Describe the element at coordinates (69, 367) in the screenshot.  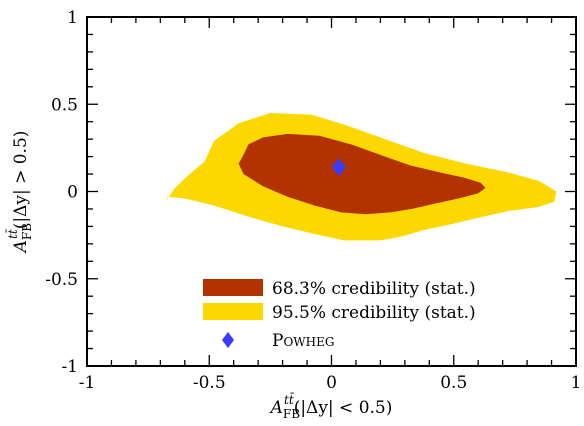
I see `y-tick-label: -1` at that location.